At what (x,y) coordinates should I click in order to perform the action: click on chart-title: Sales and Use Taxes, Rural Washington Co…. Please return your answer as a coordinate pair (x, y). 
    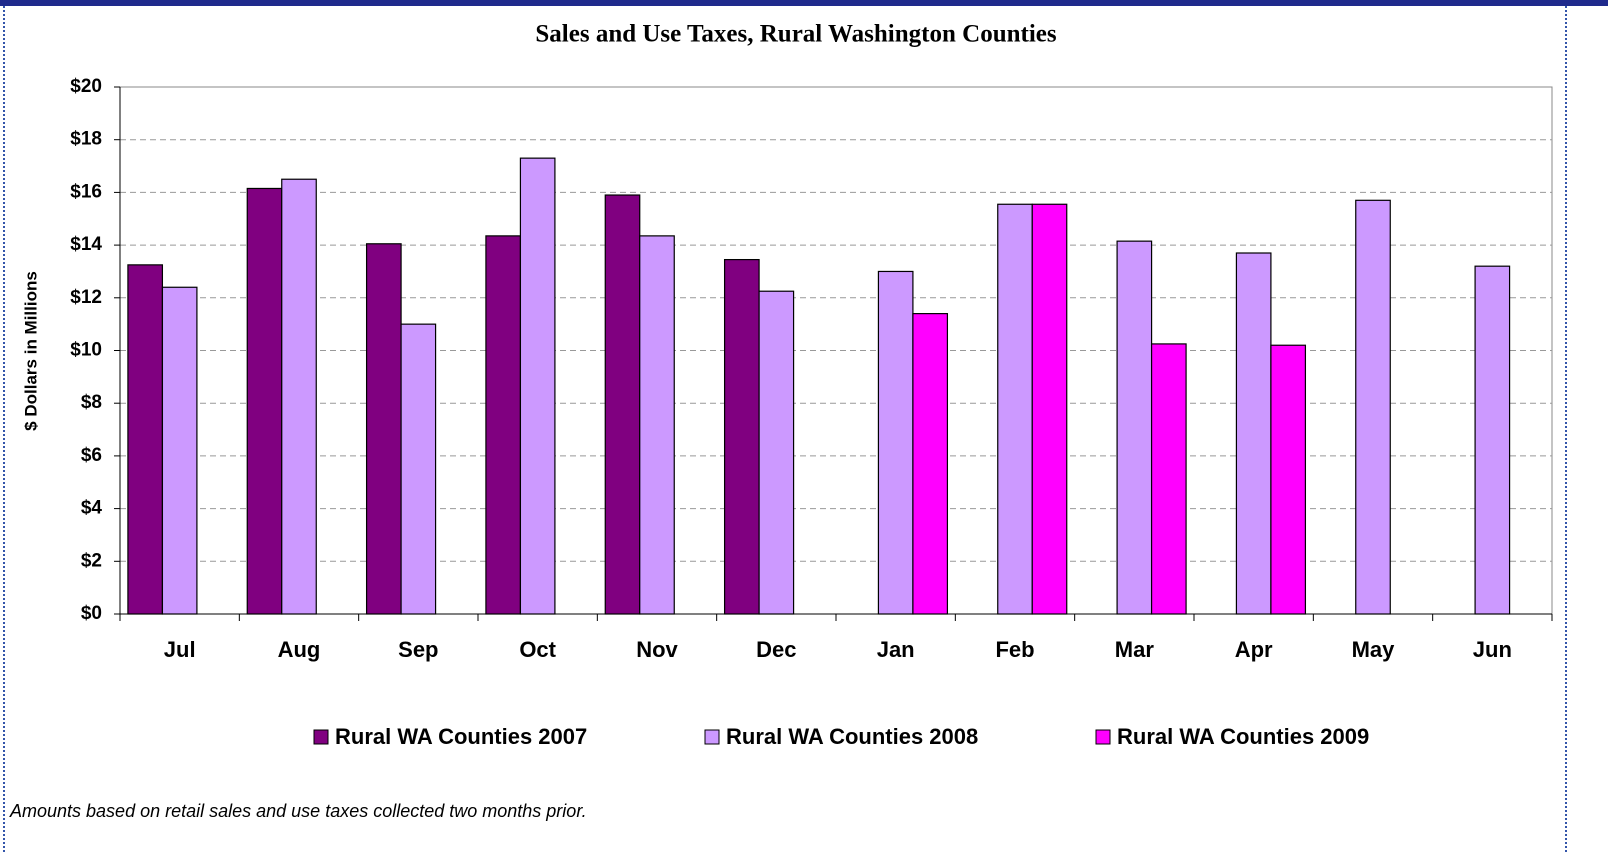
    Looking at the image, I should click on (795, 34).